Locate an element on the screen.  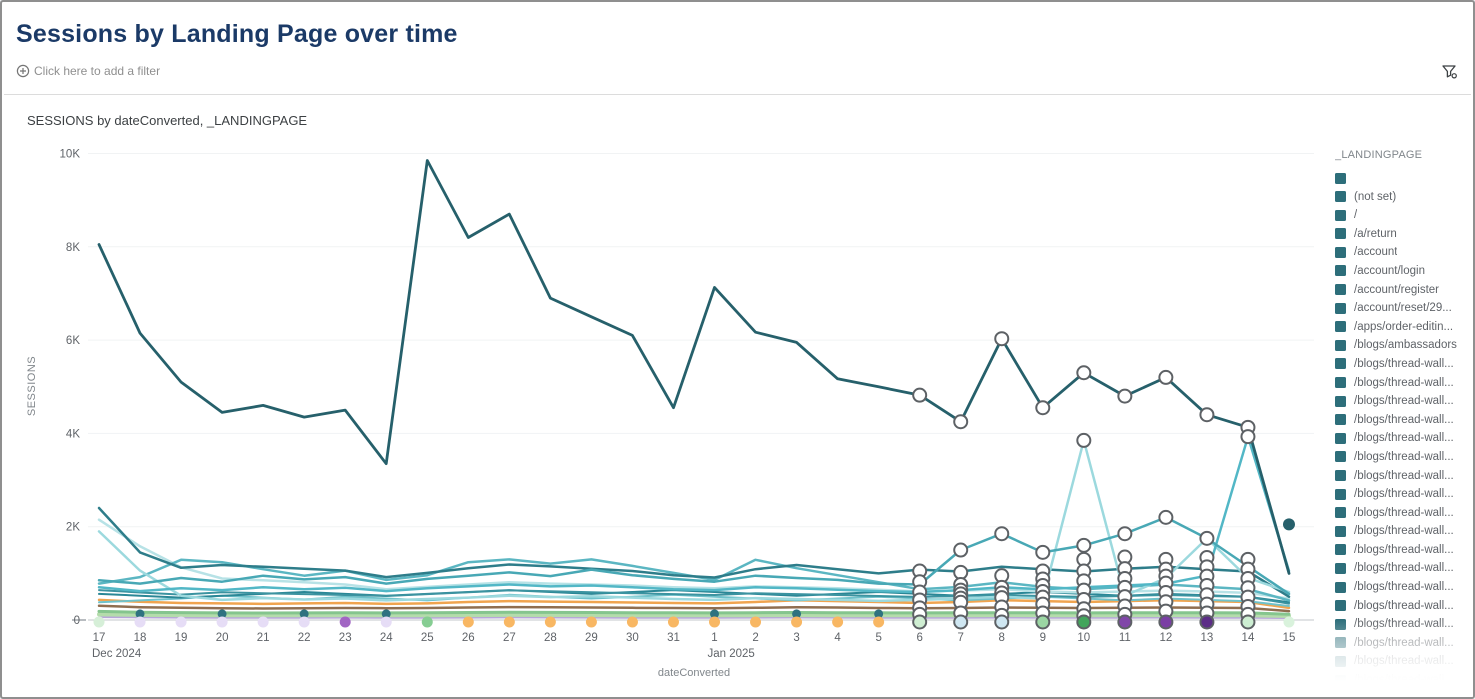
svg-text: 0 is located at coordinates (77, 621).